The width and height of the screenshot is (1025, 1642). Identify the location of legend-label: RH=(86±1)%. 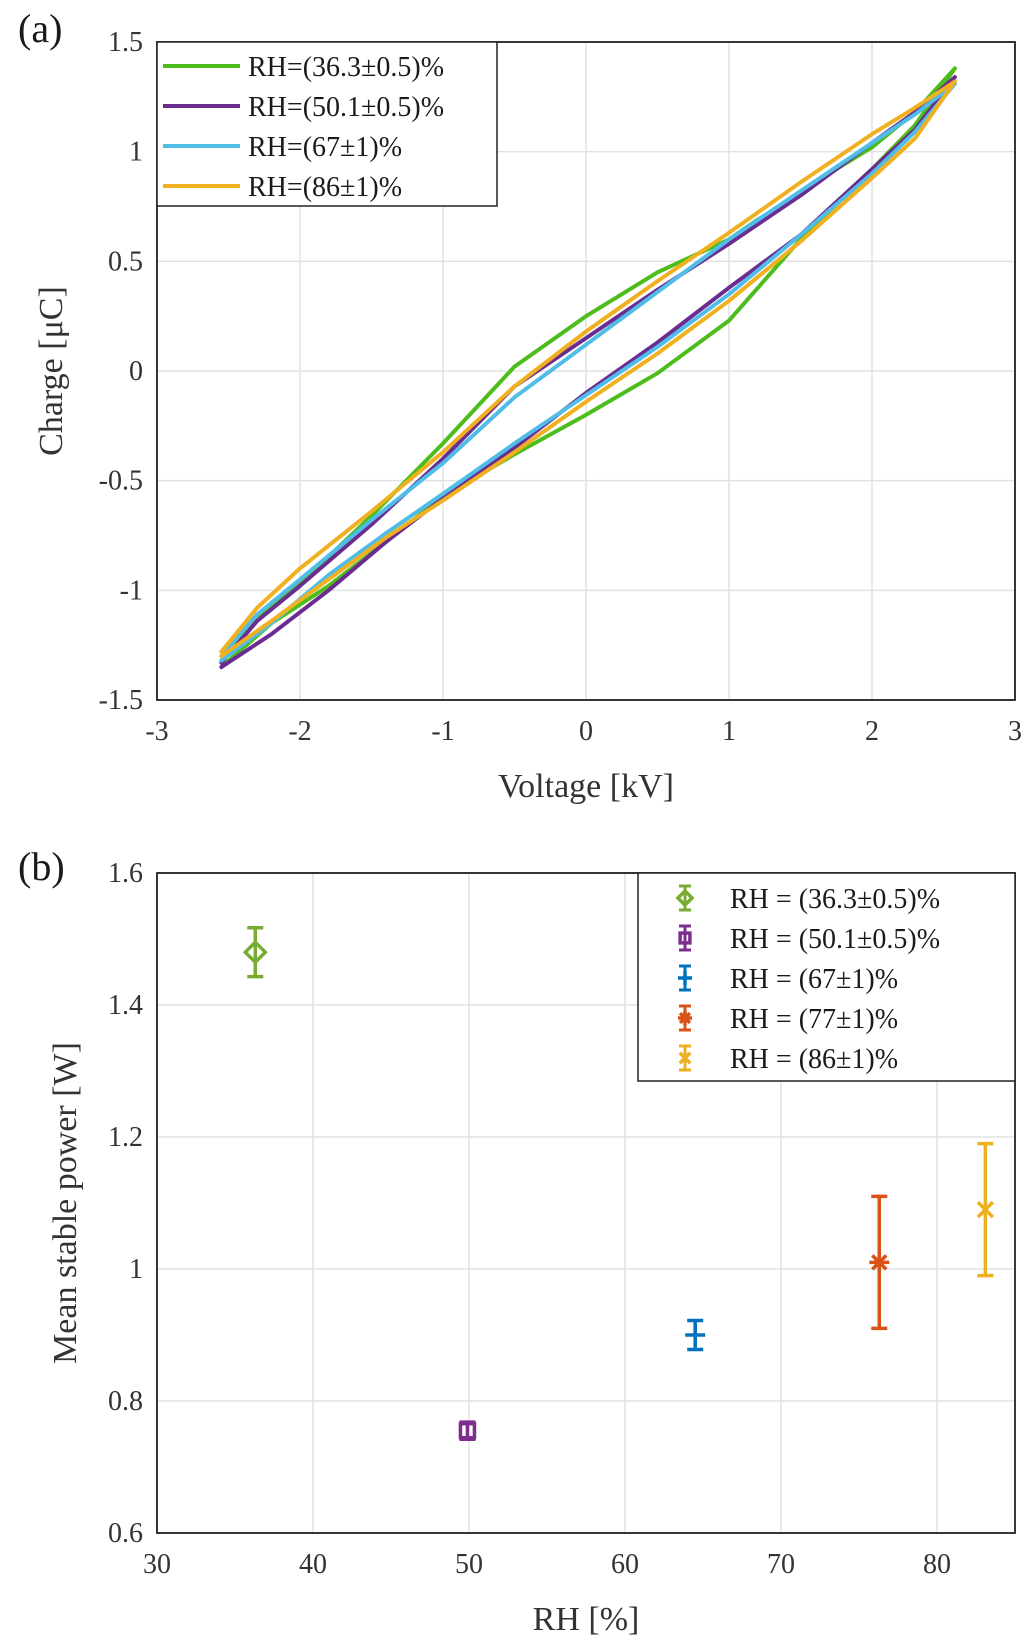
(325, 187).